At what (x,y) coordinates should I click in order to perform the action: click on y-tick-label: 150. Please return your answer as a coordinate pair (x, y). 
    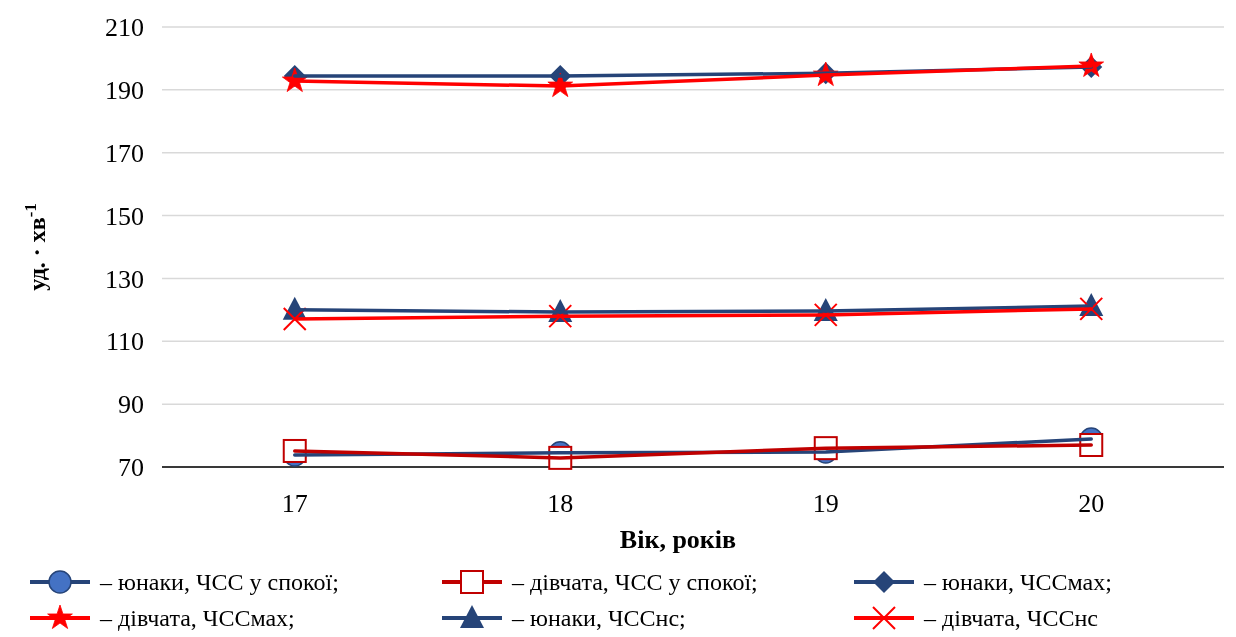
    Looking at the image, I should click on (124, 216).